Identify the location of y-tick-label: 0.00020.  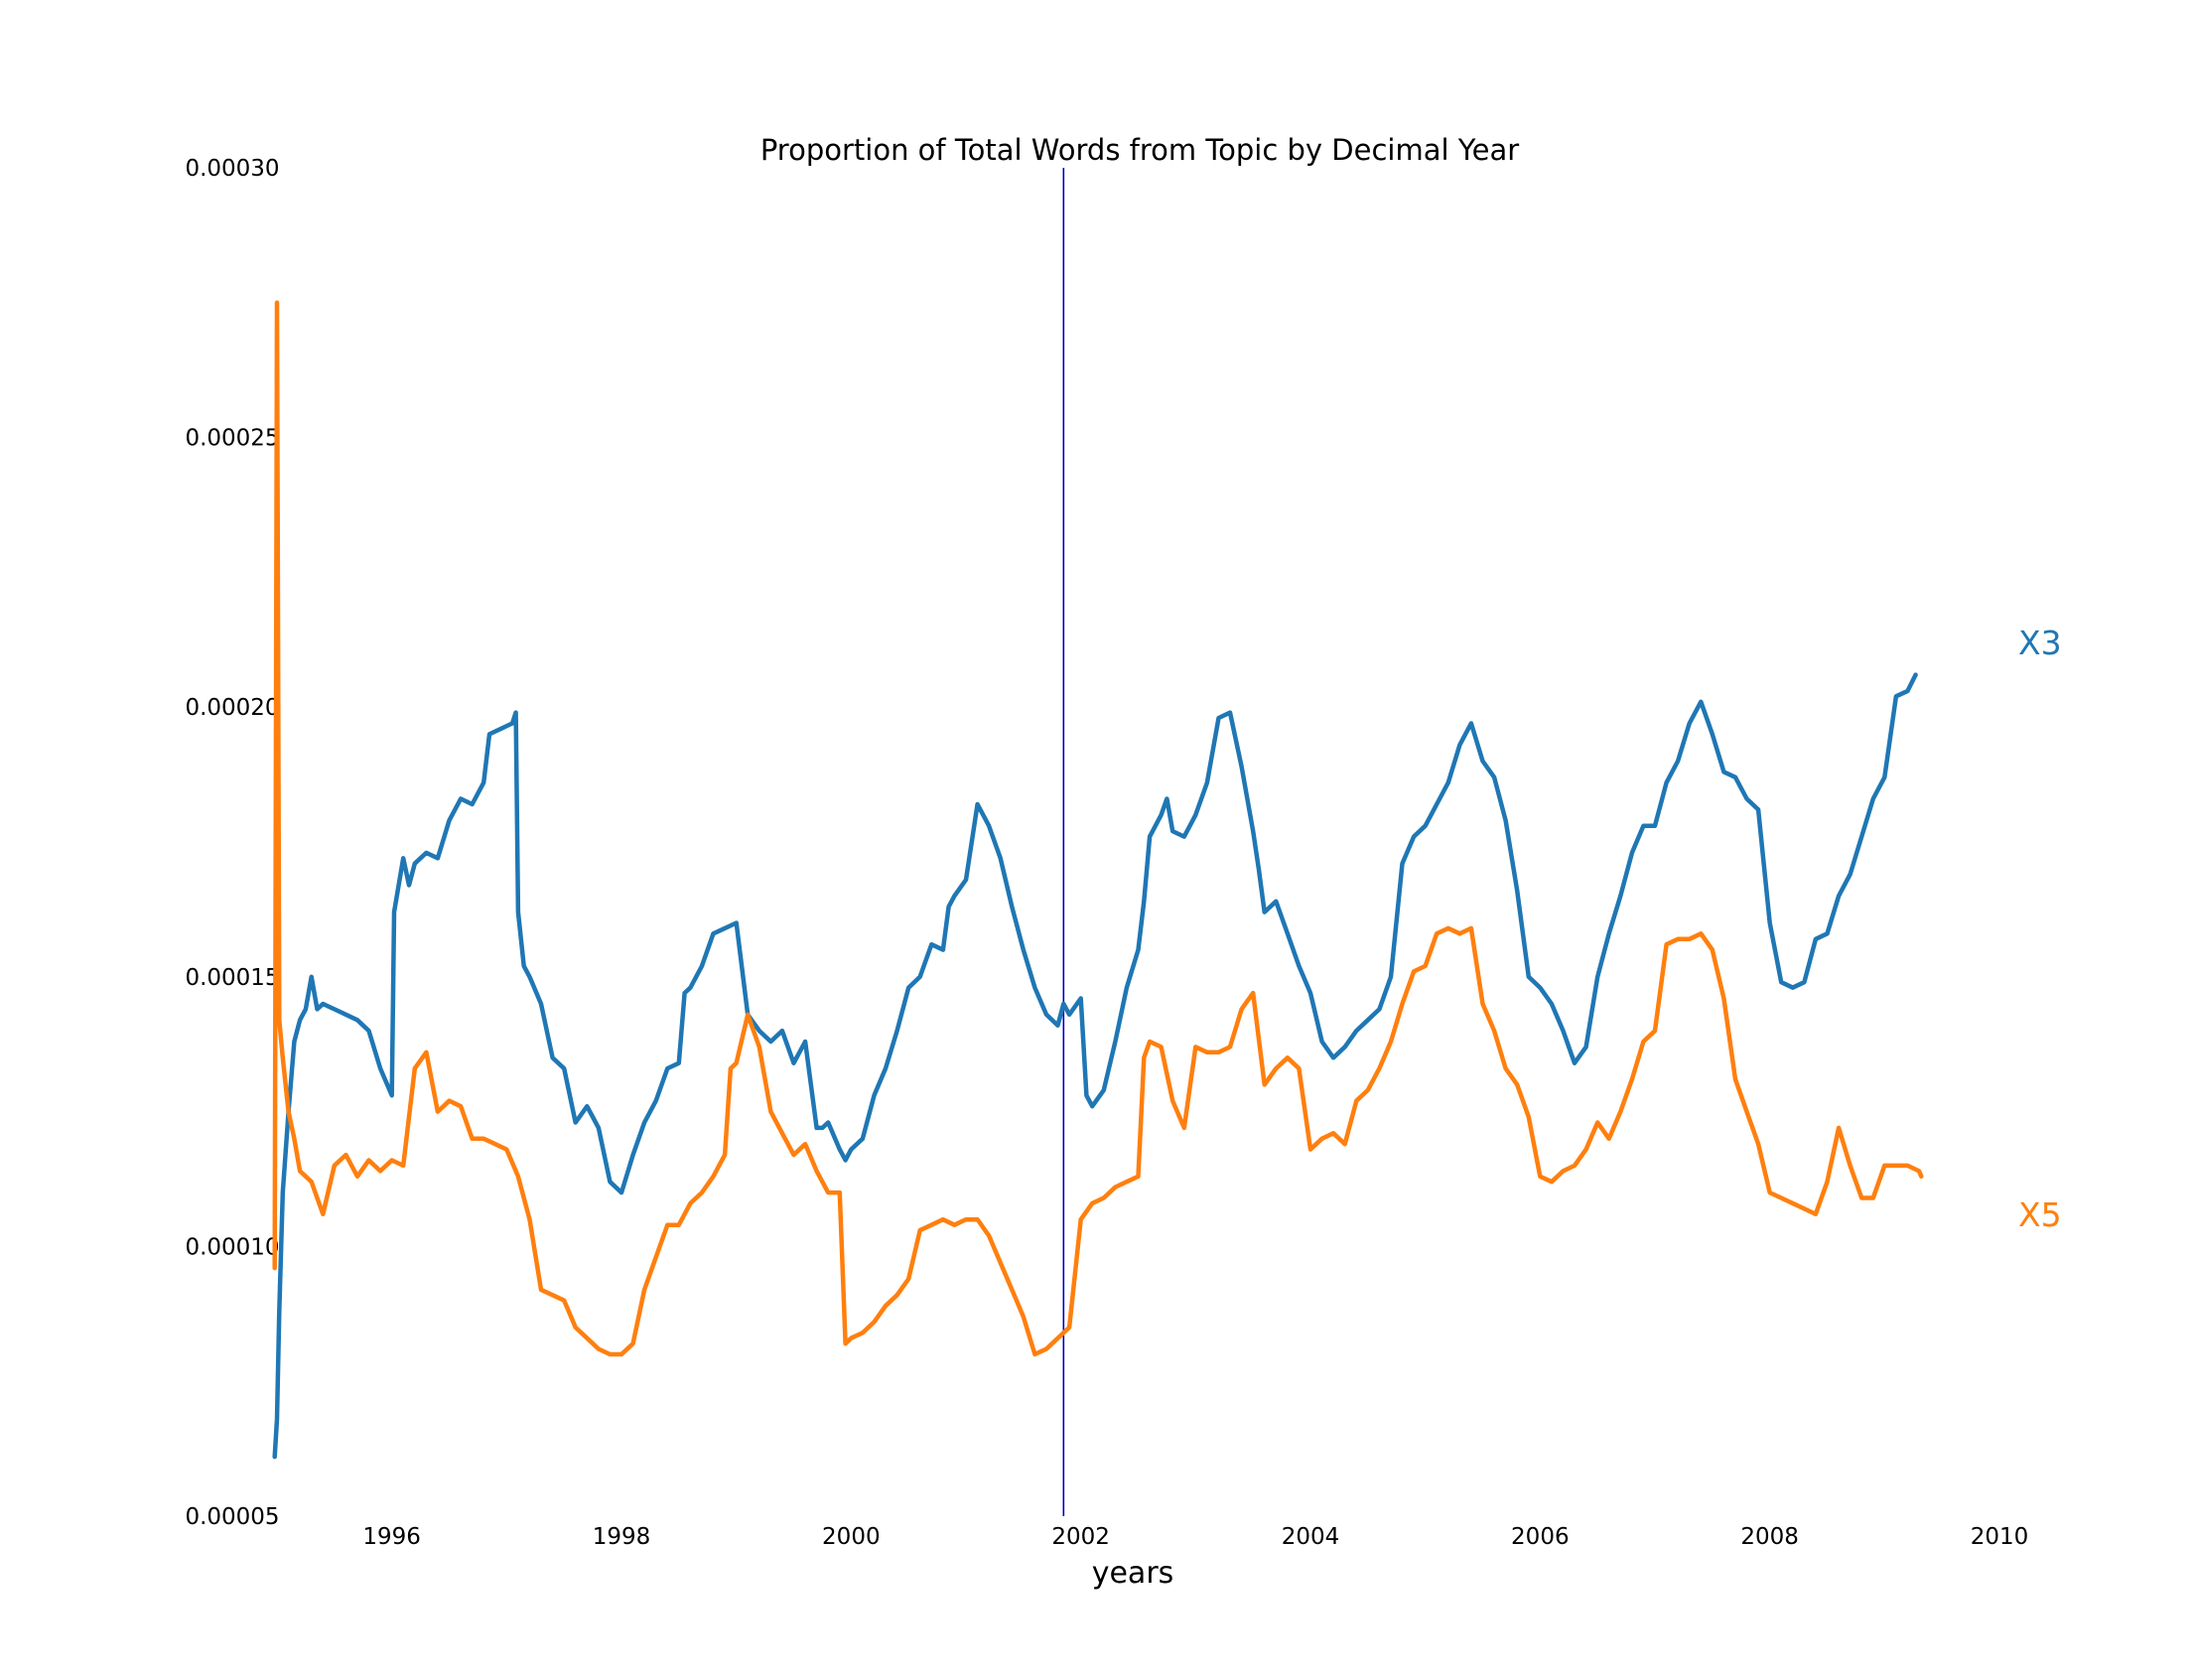
(232, 708).